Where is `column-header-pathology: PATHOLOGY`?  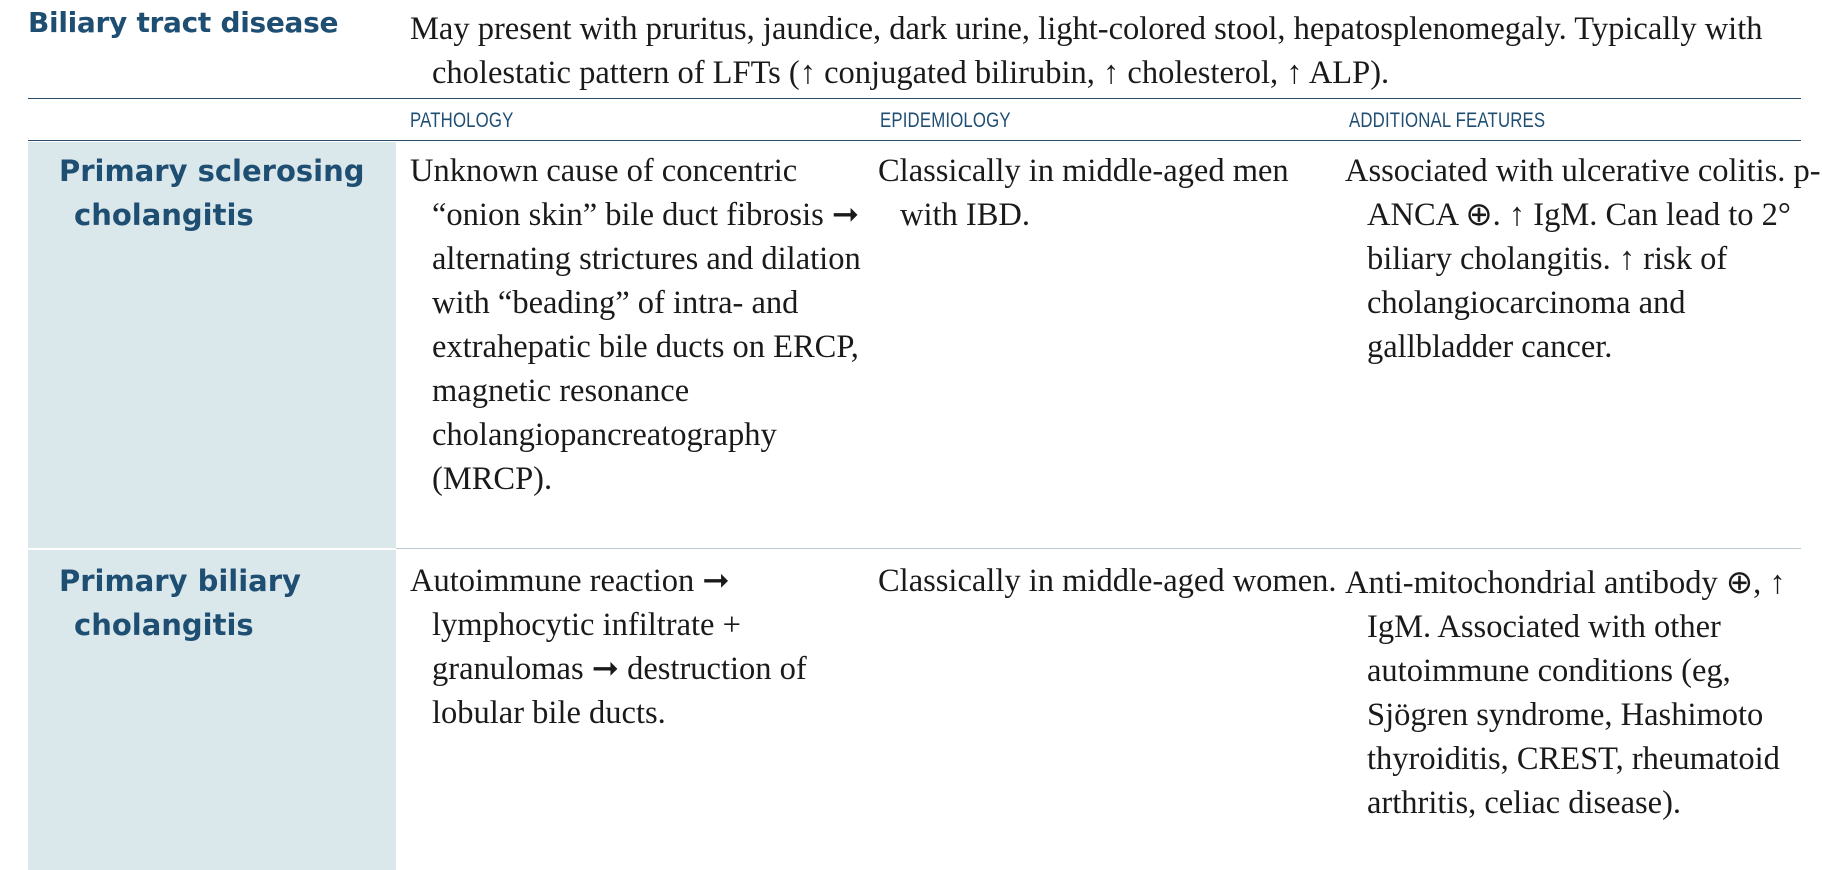 column-header-pathology: PATHOLOGY is located at coordinates (462, 120).